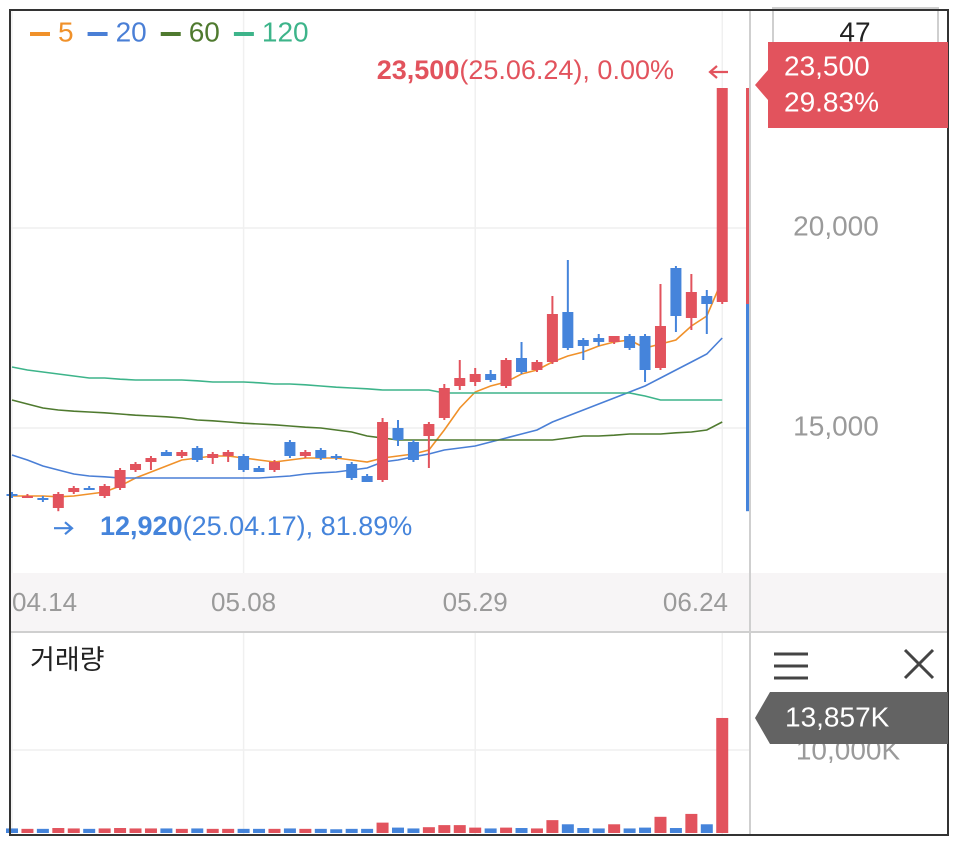 The image size is (960, 845). Describe the element at coordinates (851, 85) in the screenshot. I see `price-tag` at that location.